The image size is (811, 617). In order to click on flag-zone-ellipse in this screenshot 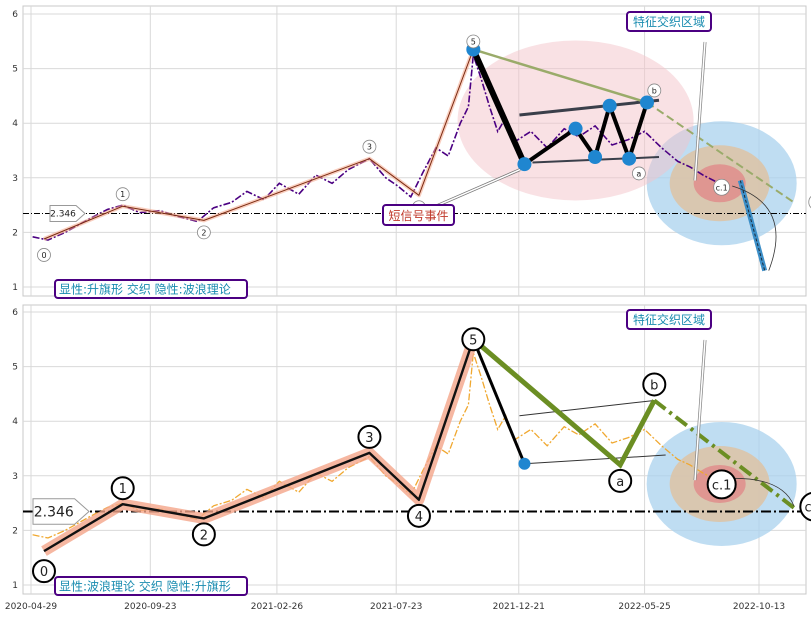, I will do `click(575, 120)`.